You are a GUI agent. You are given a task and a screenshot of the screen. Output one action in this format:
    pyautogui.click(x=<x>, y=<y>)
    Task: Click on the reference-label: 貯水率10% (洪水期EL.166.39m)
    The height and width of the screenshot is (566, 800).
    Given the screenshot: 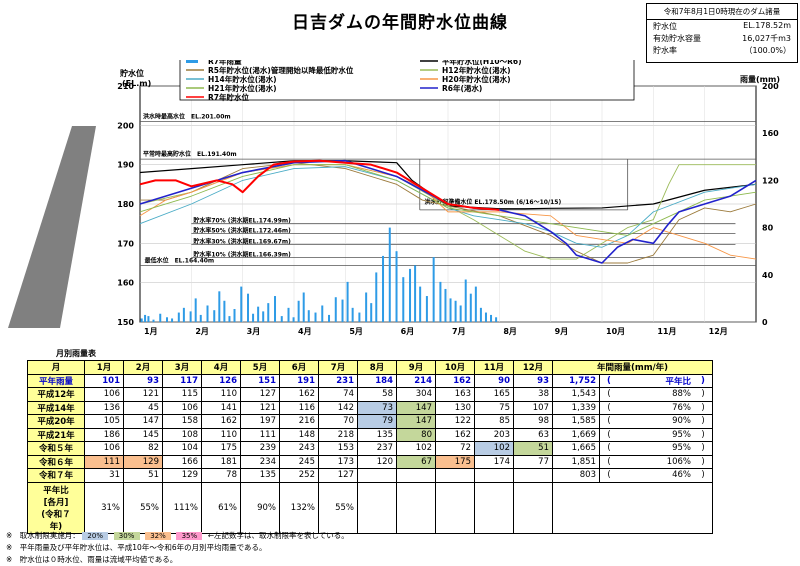 What is the action you would take?
    pyautogui.click(x=242, y=255)
    